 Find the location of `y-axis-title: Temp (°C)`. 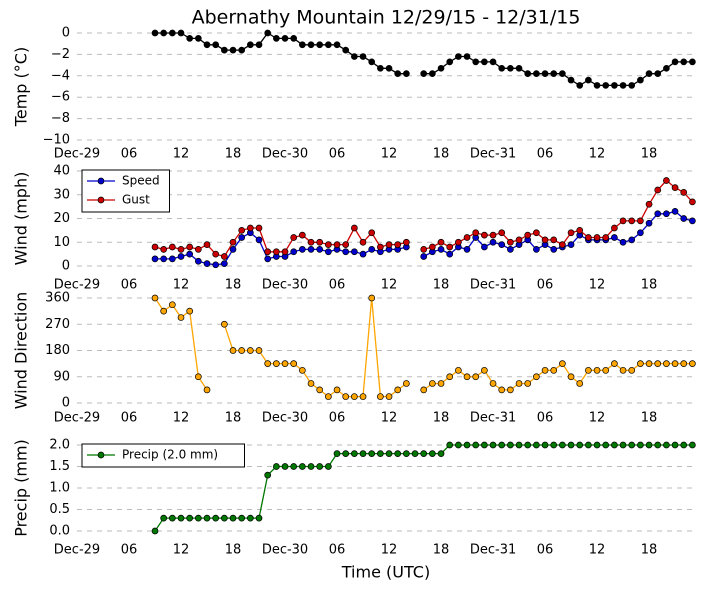

y-axis-title: Temp (°C) is located at coordinates (21, 87).